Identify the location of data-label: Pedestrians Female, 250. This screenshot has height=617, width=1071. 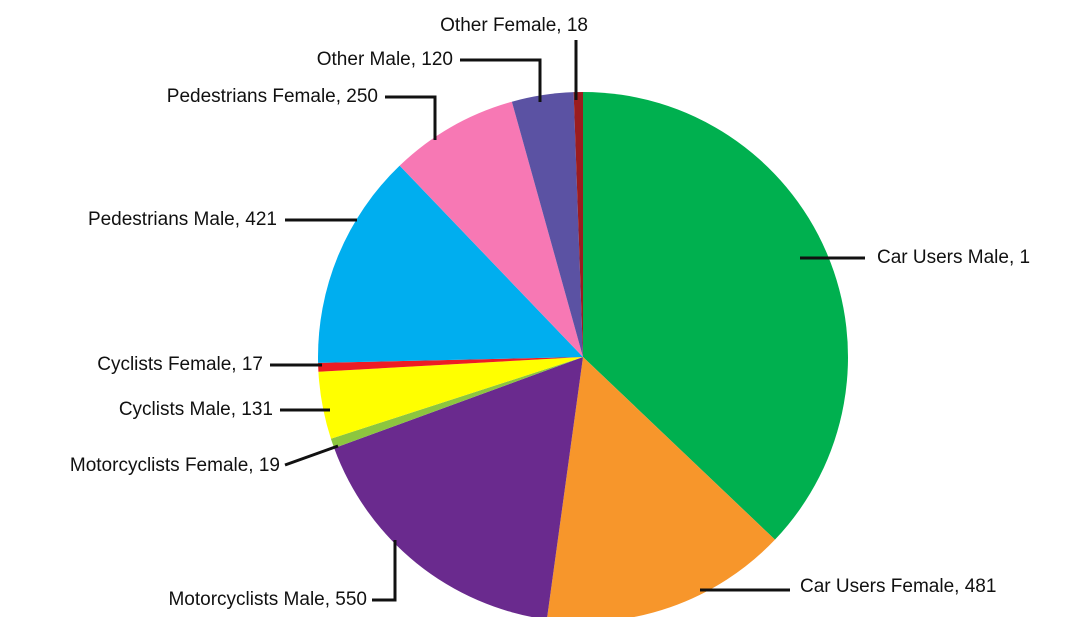
(272, 96).